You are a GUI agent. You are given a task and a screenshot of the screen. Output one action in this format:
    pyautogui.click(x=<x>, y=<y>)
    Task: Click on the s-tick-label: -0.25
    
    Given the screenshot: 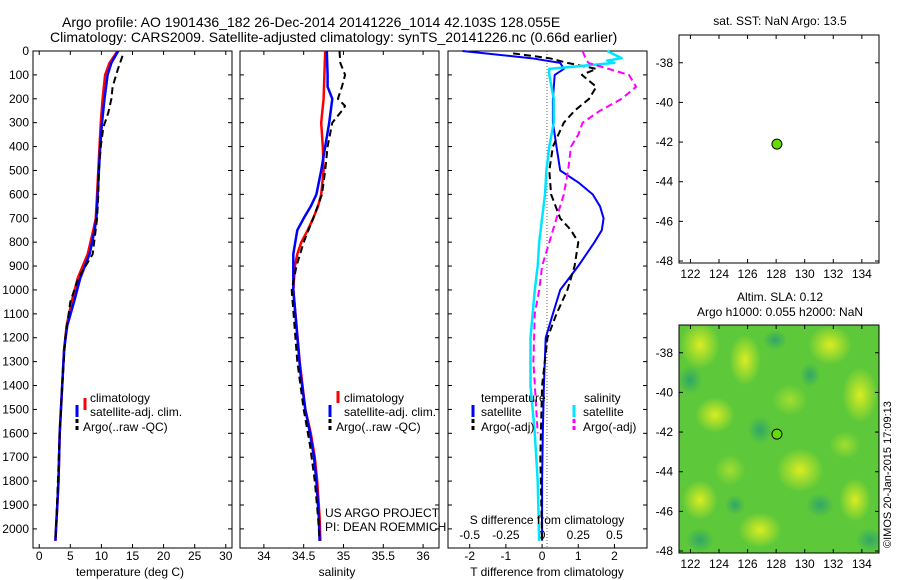 What is the action you would take?
    pyautogui.click(x=506, y=535)
    